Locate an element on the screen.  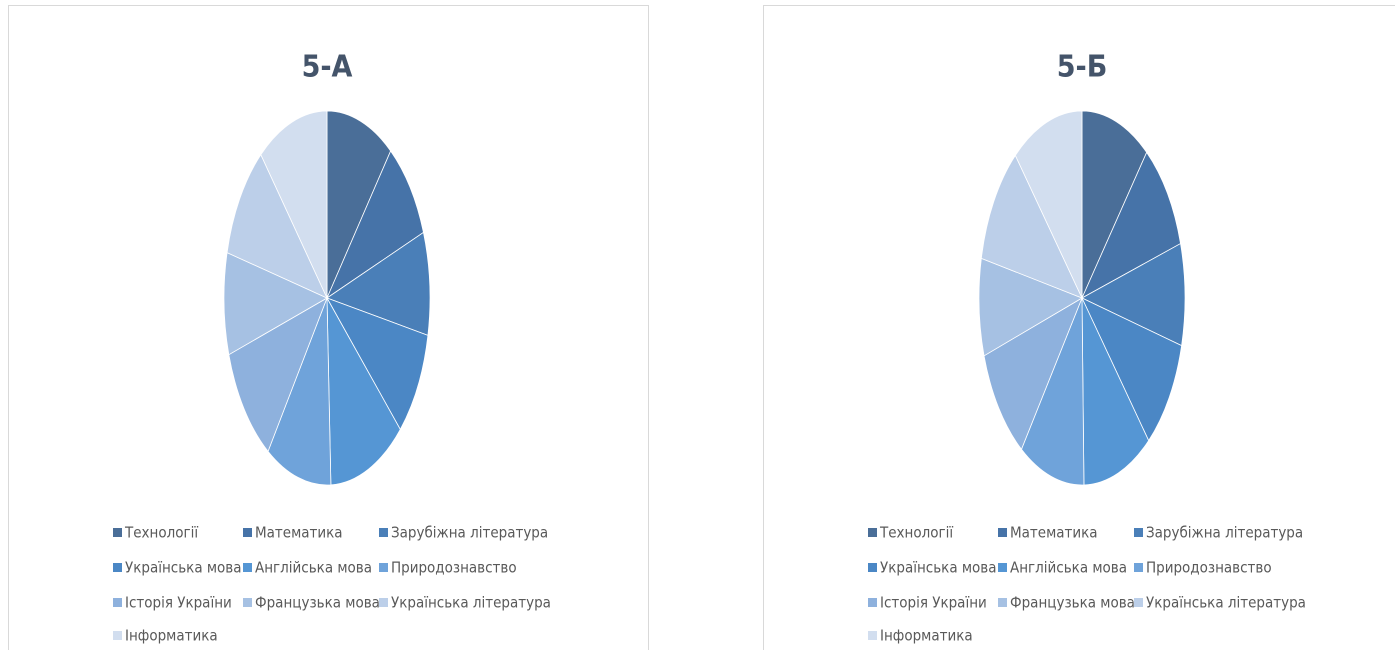
chart-title: 5-А is located at coordinates (327, 67).